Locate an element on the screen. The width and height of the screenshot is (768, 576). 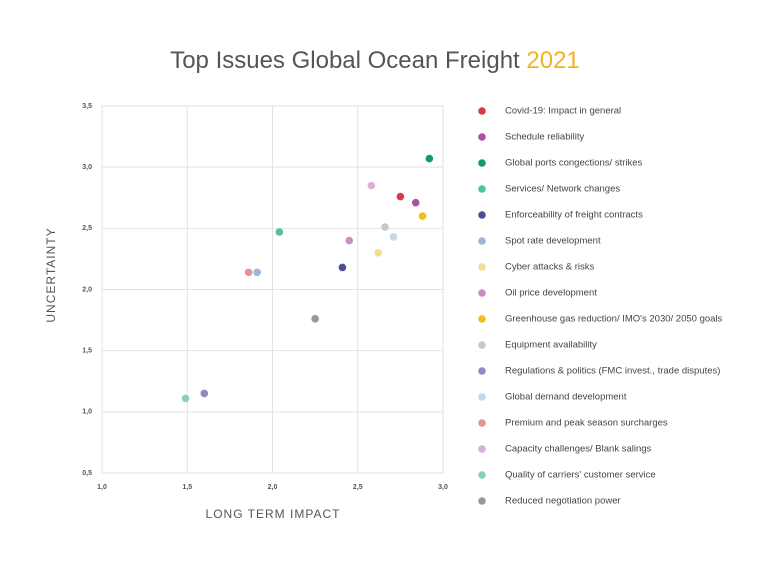
legend-label: Global demand development is located at coordinates (566, 397).